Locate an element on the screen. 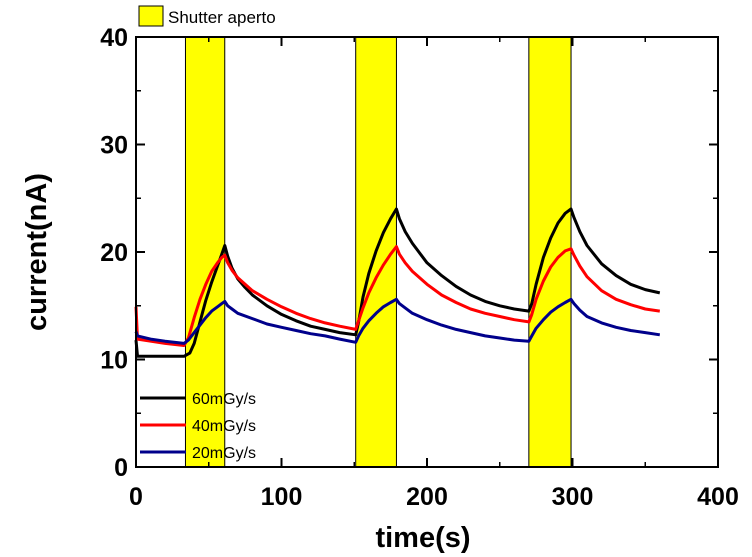 The width and height of the screenshot is (752, 557). y-tick-label: 30 is located at coordinates (114, 146).